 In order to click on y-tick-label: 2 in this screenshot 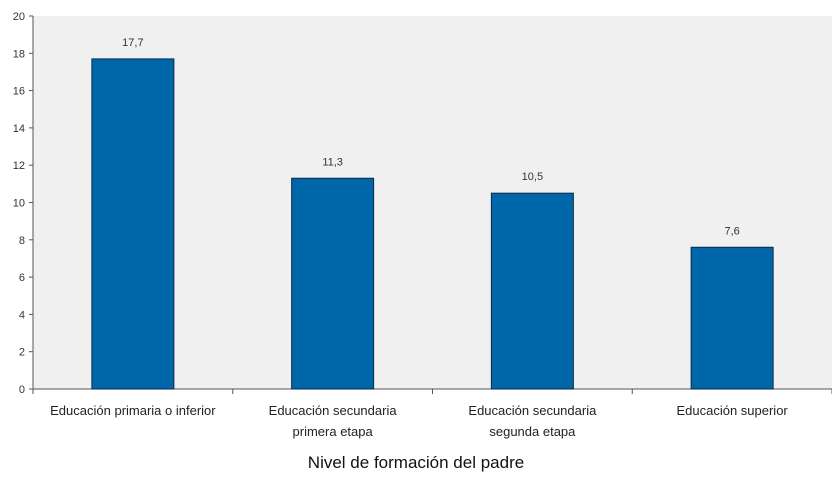, I will do `click(22, 353)`.